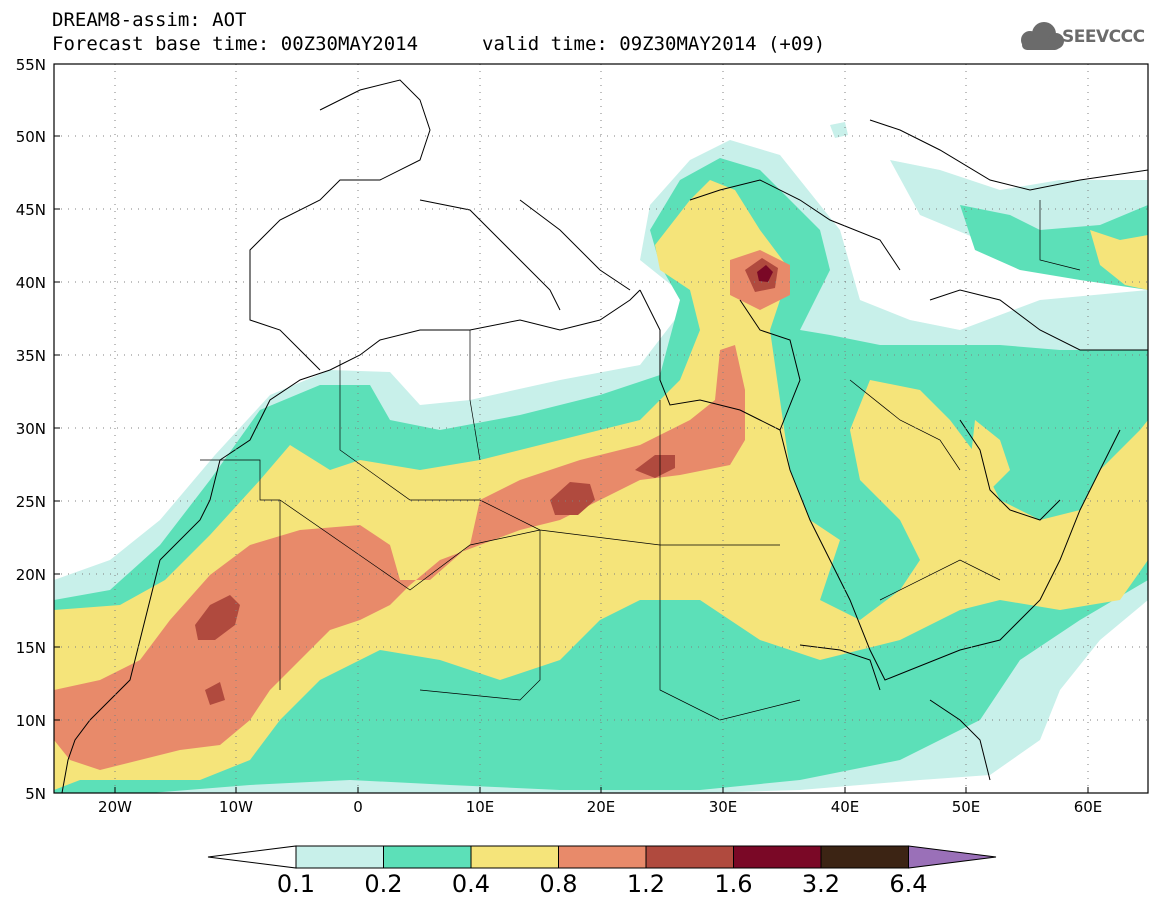  Describe the element at coordinates (358, 807) in the screenshot. I see `lon-tick-label: 0` at that location.